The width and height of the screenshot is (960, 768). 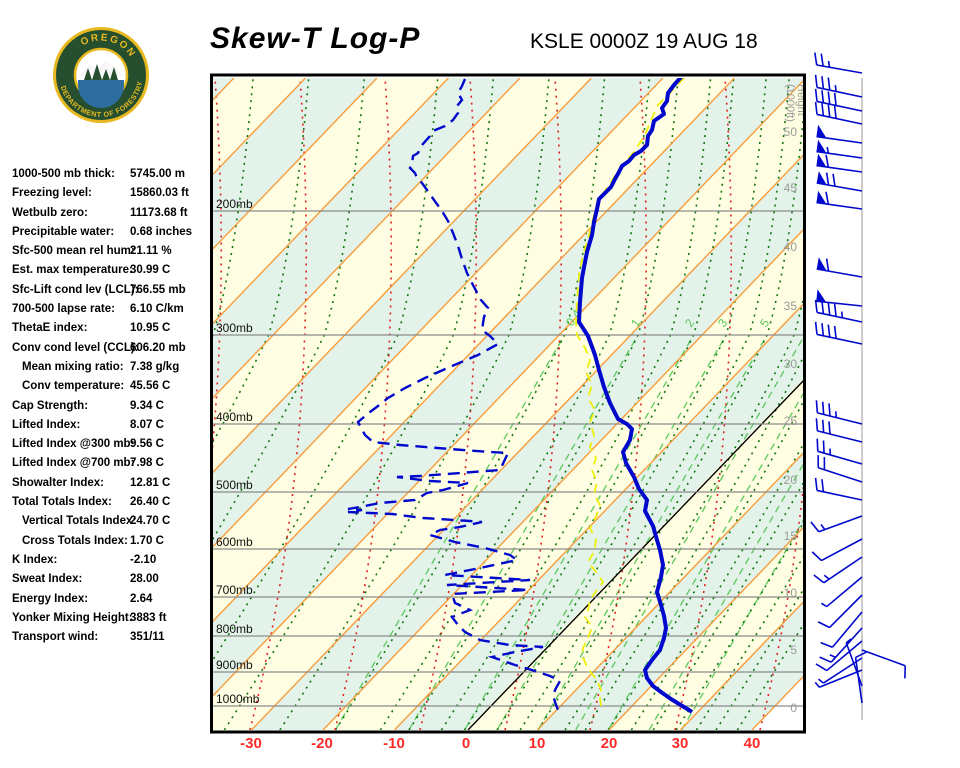 I want to click on index-value: 15860.03 ft, so click(x=159, y=193).